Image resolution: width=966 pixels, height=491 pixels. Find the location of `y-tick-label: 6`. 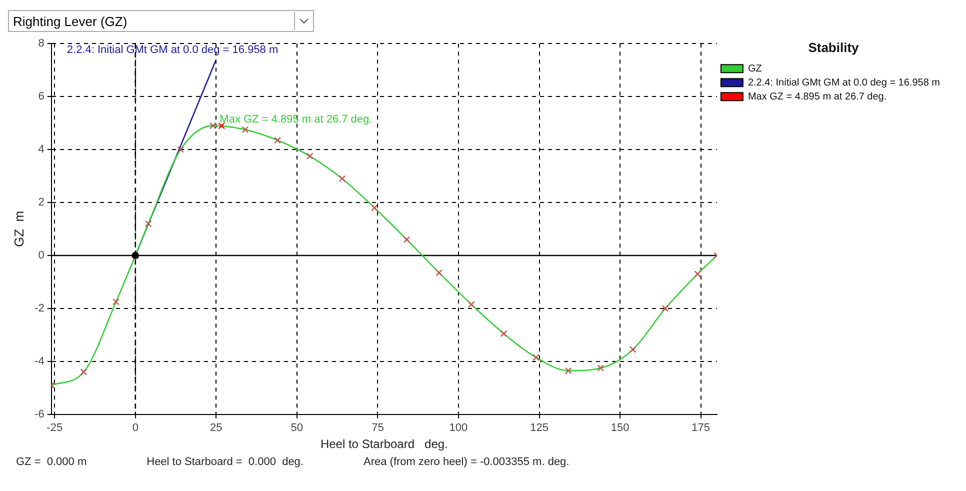

y-tick-label: 6 is located at coordinates (41, 96).